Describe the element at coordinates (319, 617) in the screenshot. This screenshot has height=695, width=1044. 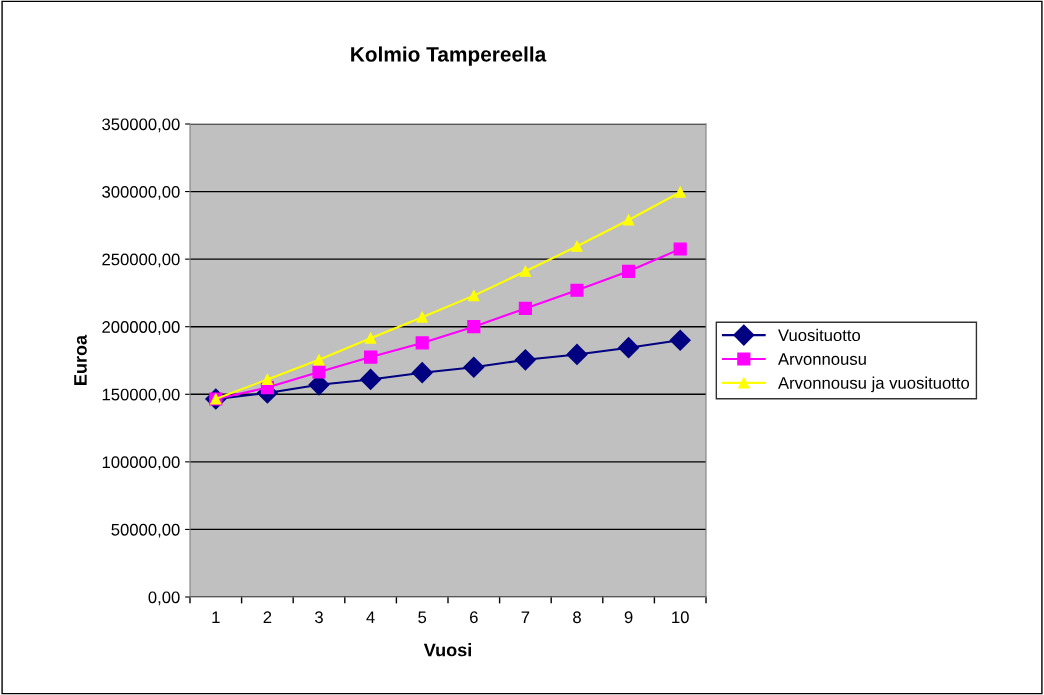
I see `x-tick-label: 3` at that location.